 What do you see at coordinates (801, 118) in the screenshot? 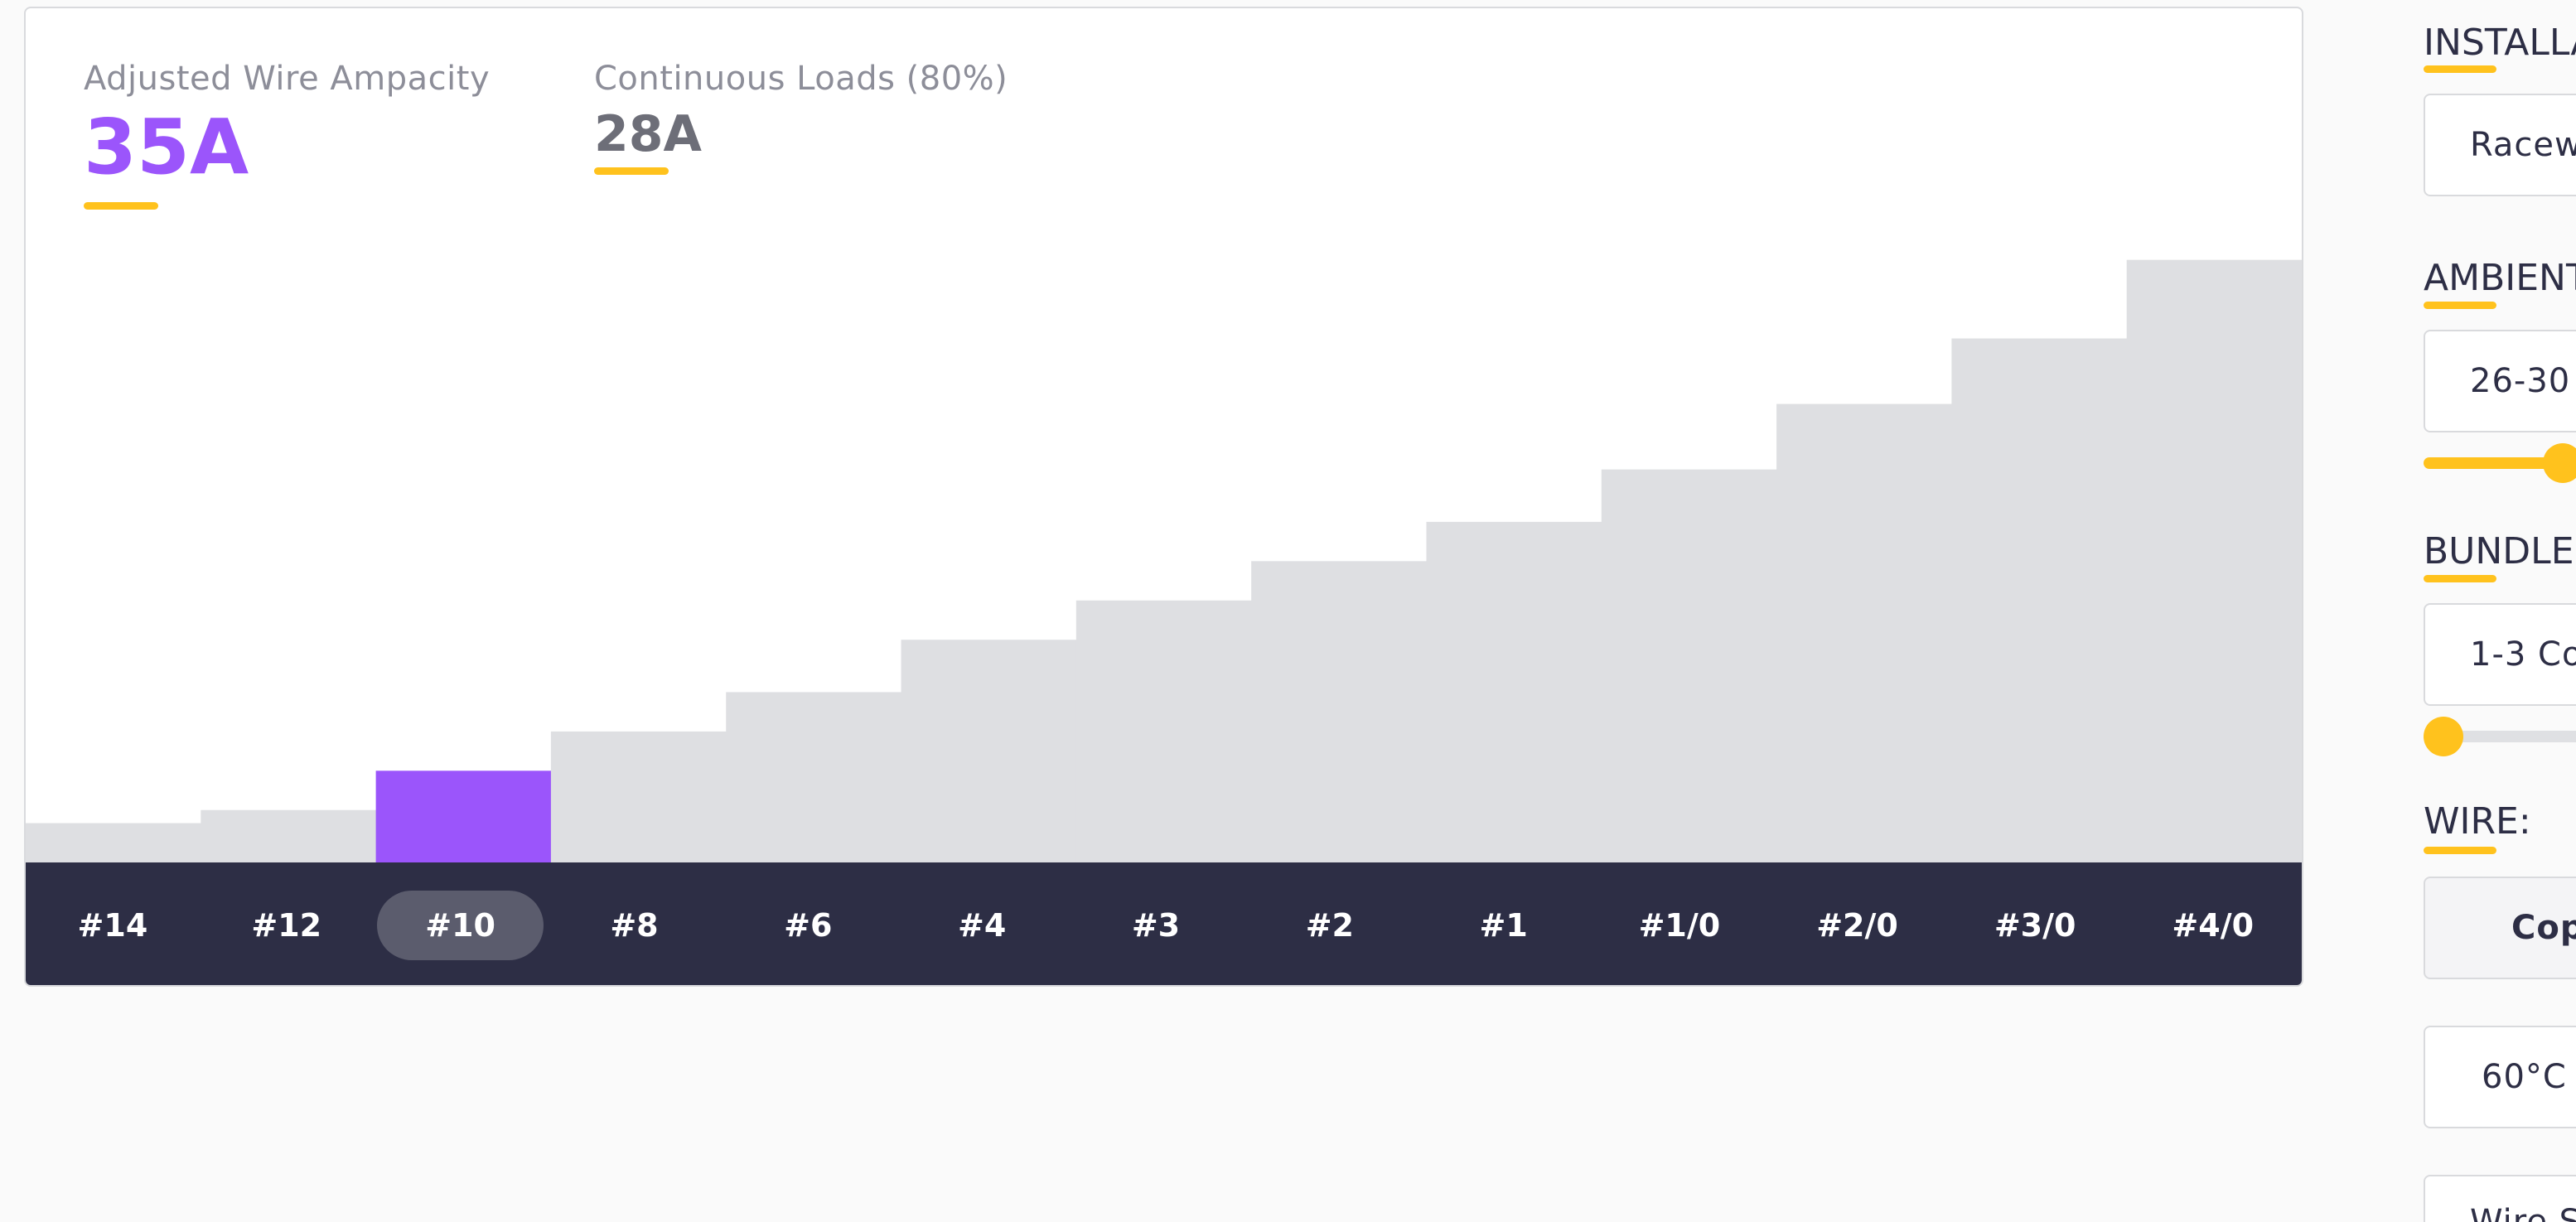
I see `continuous-loads-stat: Continuous Loads (80%) 28A` at bounding box center [801, 118].